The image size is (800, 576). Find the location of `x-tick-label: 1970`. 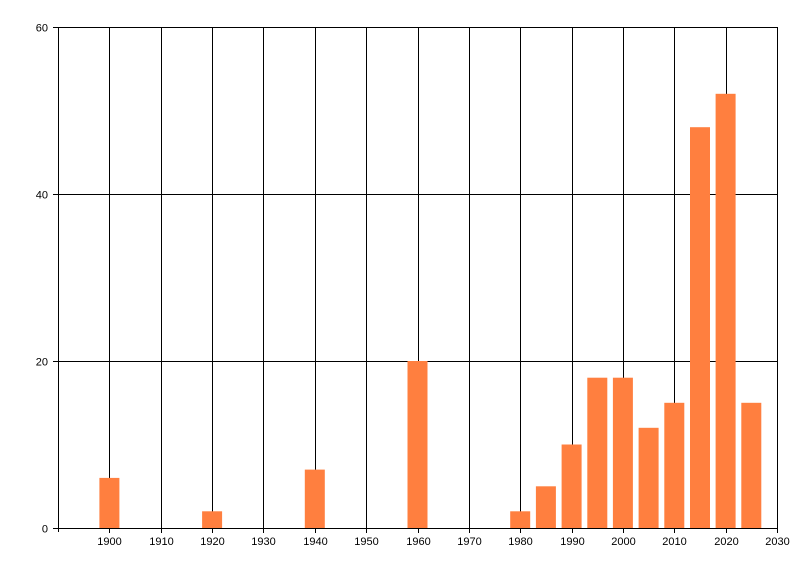

x-tick-label: 1970 is located at coordinates (469, 542).